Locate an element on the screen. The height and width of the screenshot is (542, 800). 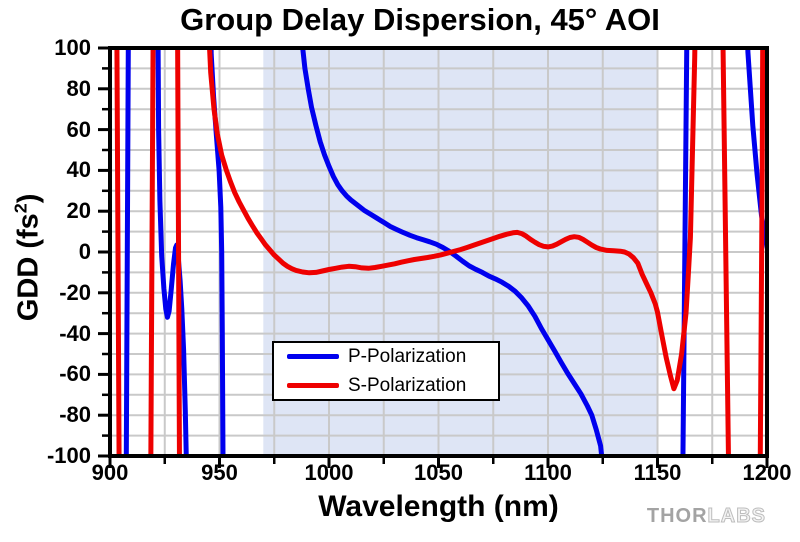
y-axis-label-sup: 2 is located at coordinates (20, 208).